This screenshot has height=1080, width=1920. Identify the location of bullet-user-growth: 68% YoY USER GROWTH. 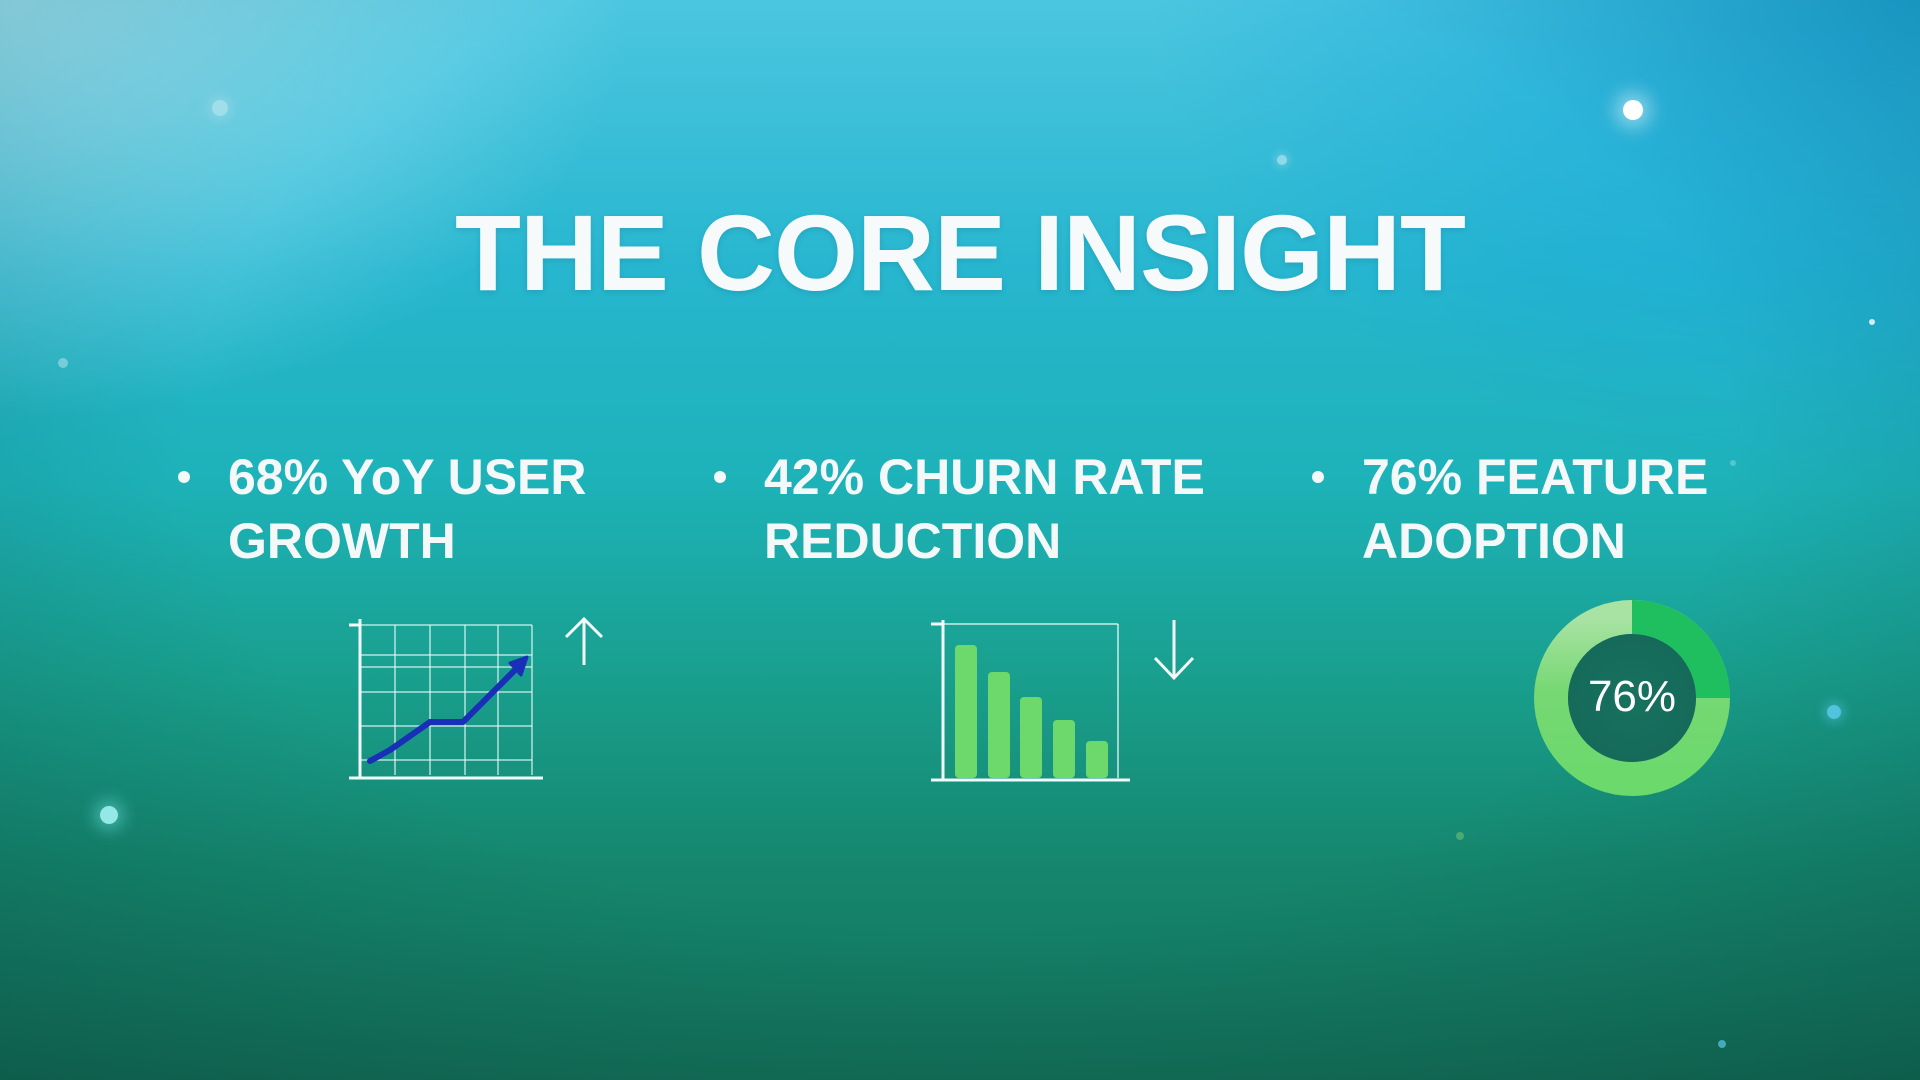
(382, 509).